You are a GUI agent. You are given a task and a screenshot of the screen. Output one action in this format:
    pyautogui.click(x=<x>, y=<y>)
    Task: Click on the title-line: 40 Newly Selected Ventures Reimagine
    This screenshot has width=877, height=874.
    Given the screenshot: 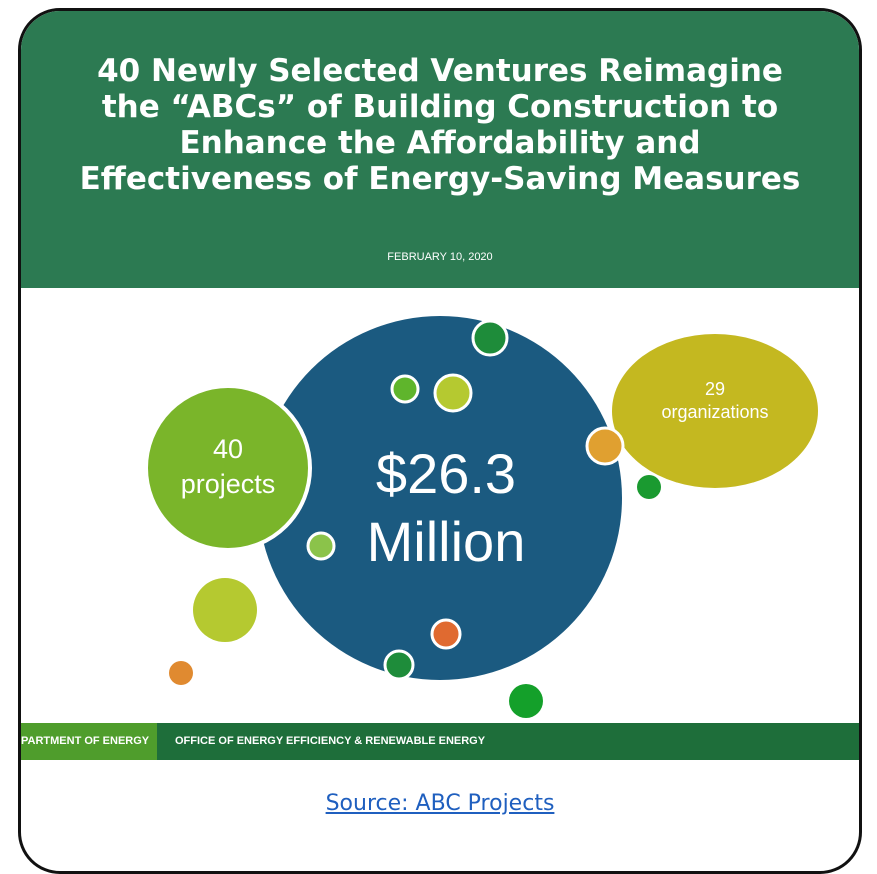 What is the action you would take?
    pyautogui.click(x=440, y=71)
    